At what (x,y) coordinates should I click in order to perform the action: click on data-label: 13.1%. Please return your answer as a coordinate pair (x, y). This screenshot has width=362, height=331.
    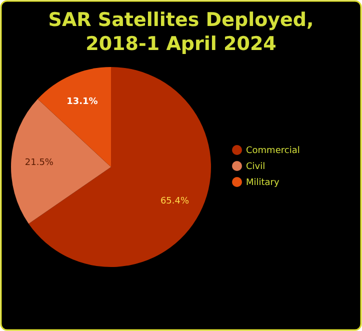
    Looking at the image, I should click on (82, 102).